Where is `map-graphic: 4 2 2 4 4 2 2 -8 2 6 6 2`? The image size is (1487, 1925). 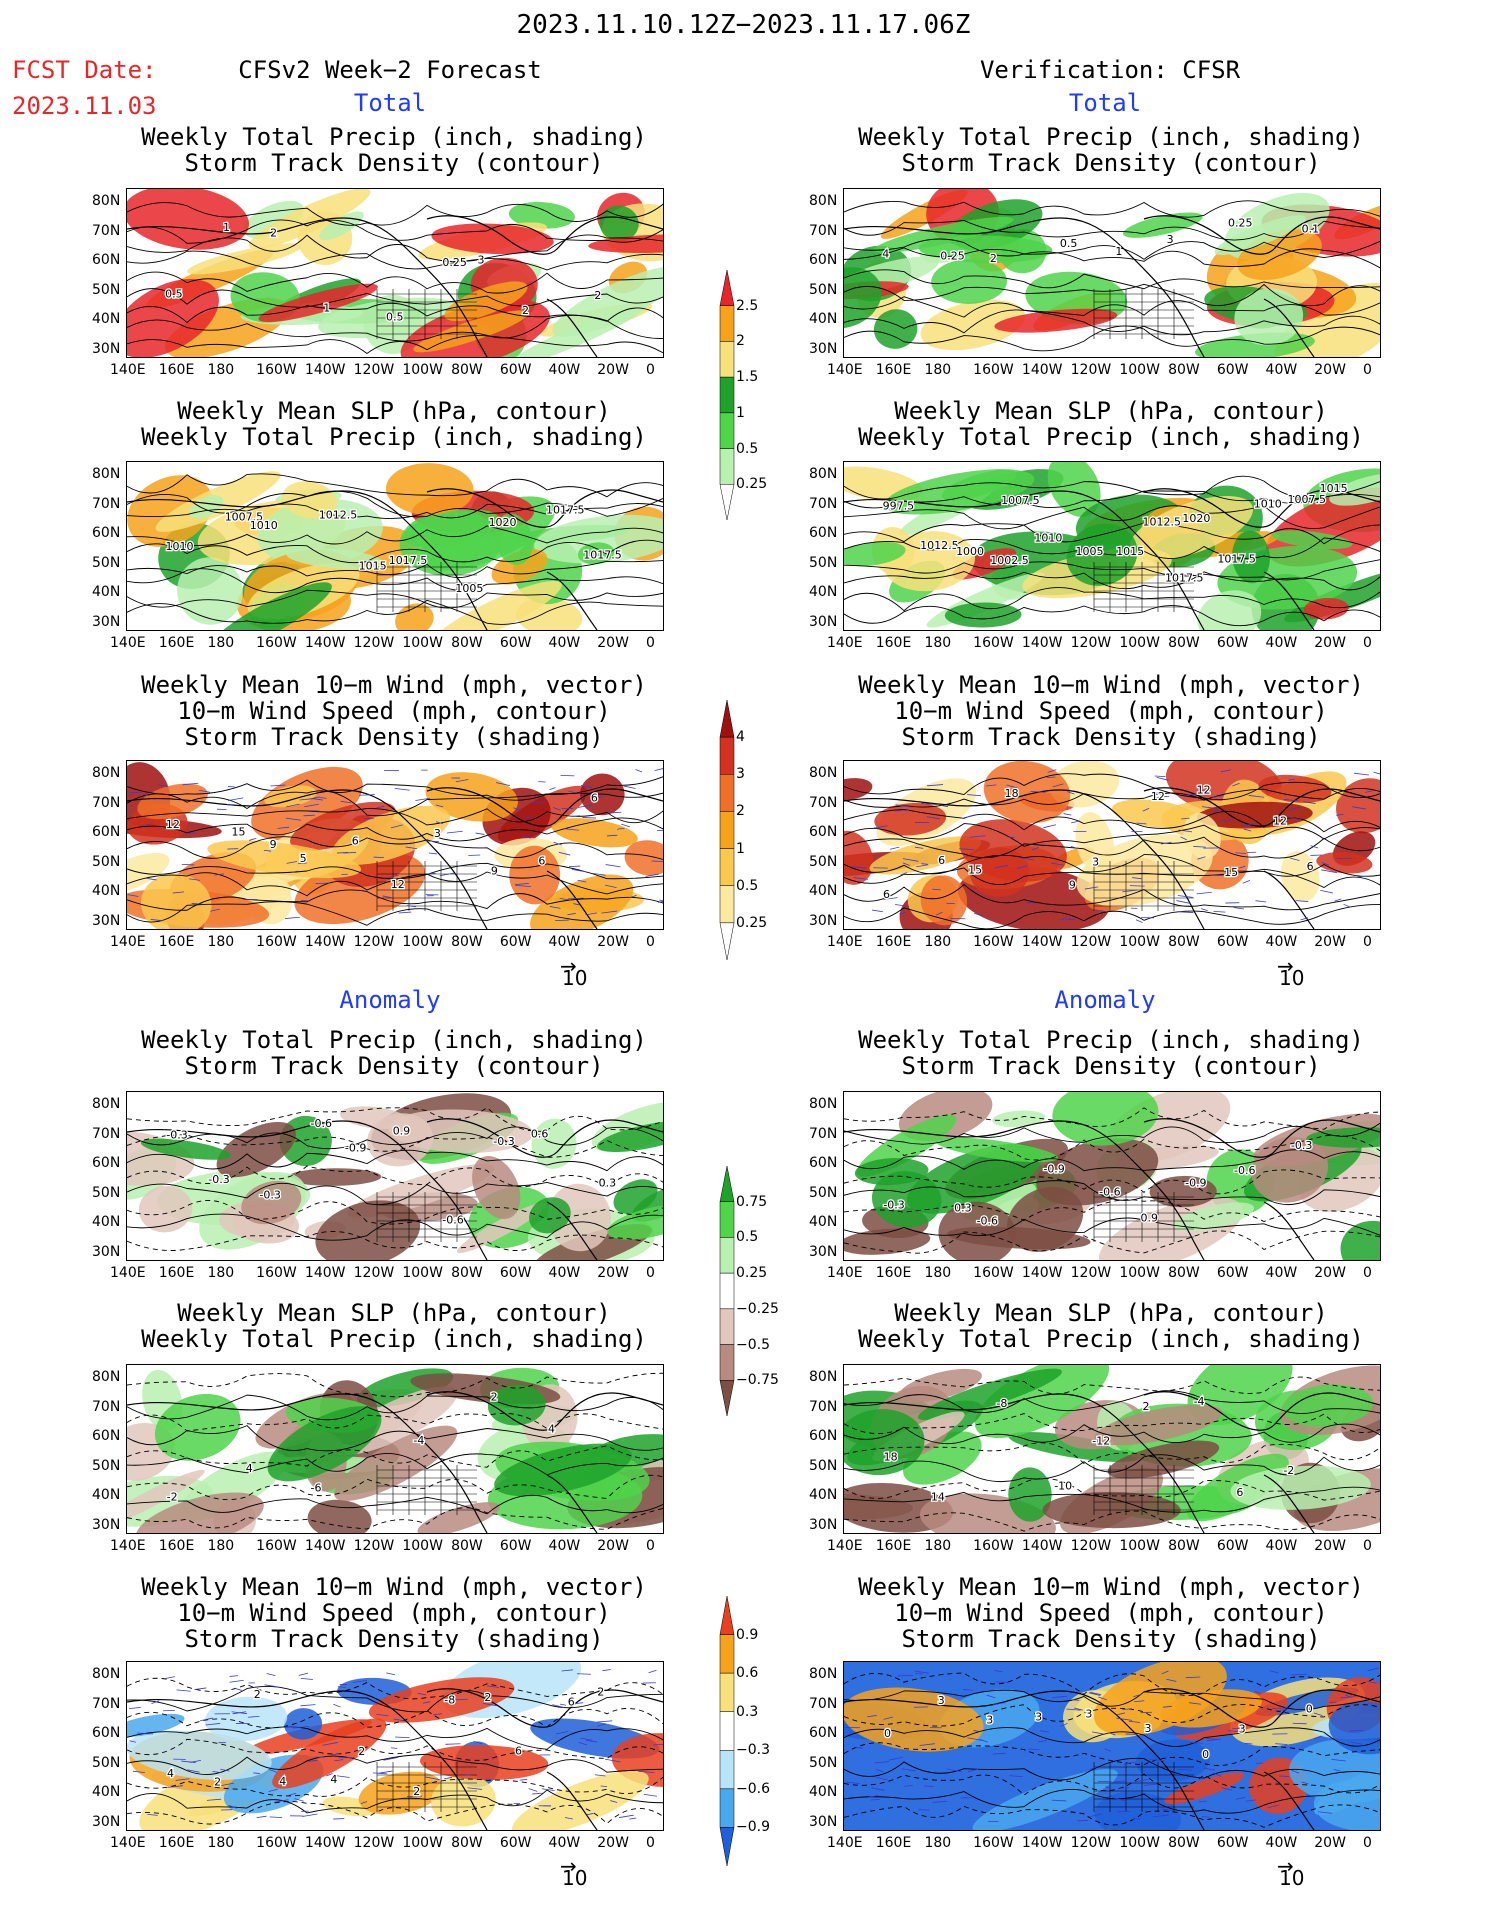
map-graphic: 4 2 2 4 4 2 2 -8 2 6 6 2 is located at coordinates (395, 1746).